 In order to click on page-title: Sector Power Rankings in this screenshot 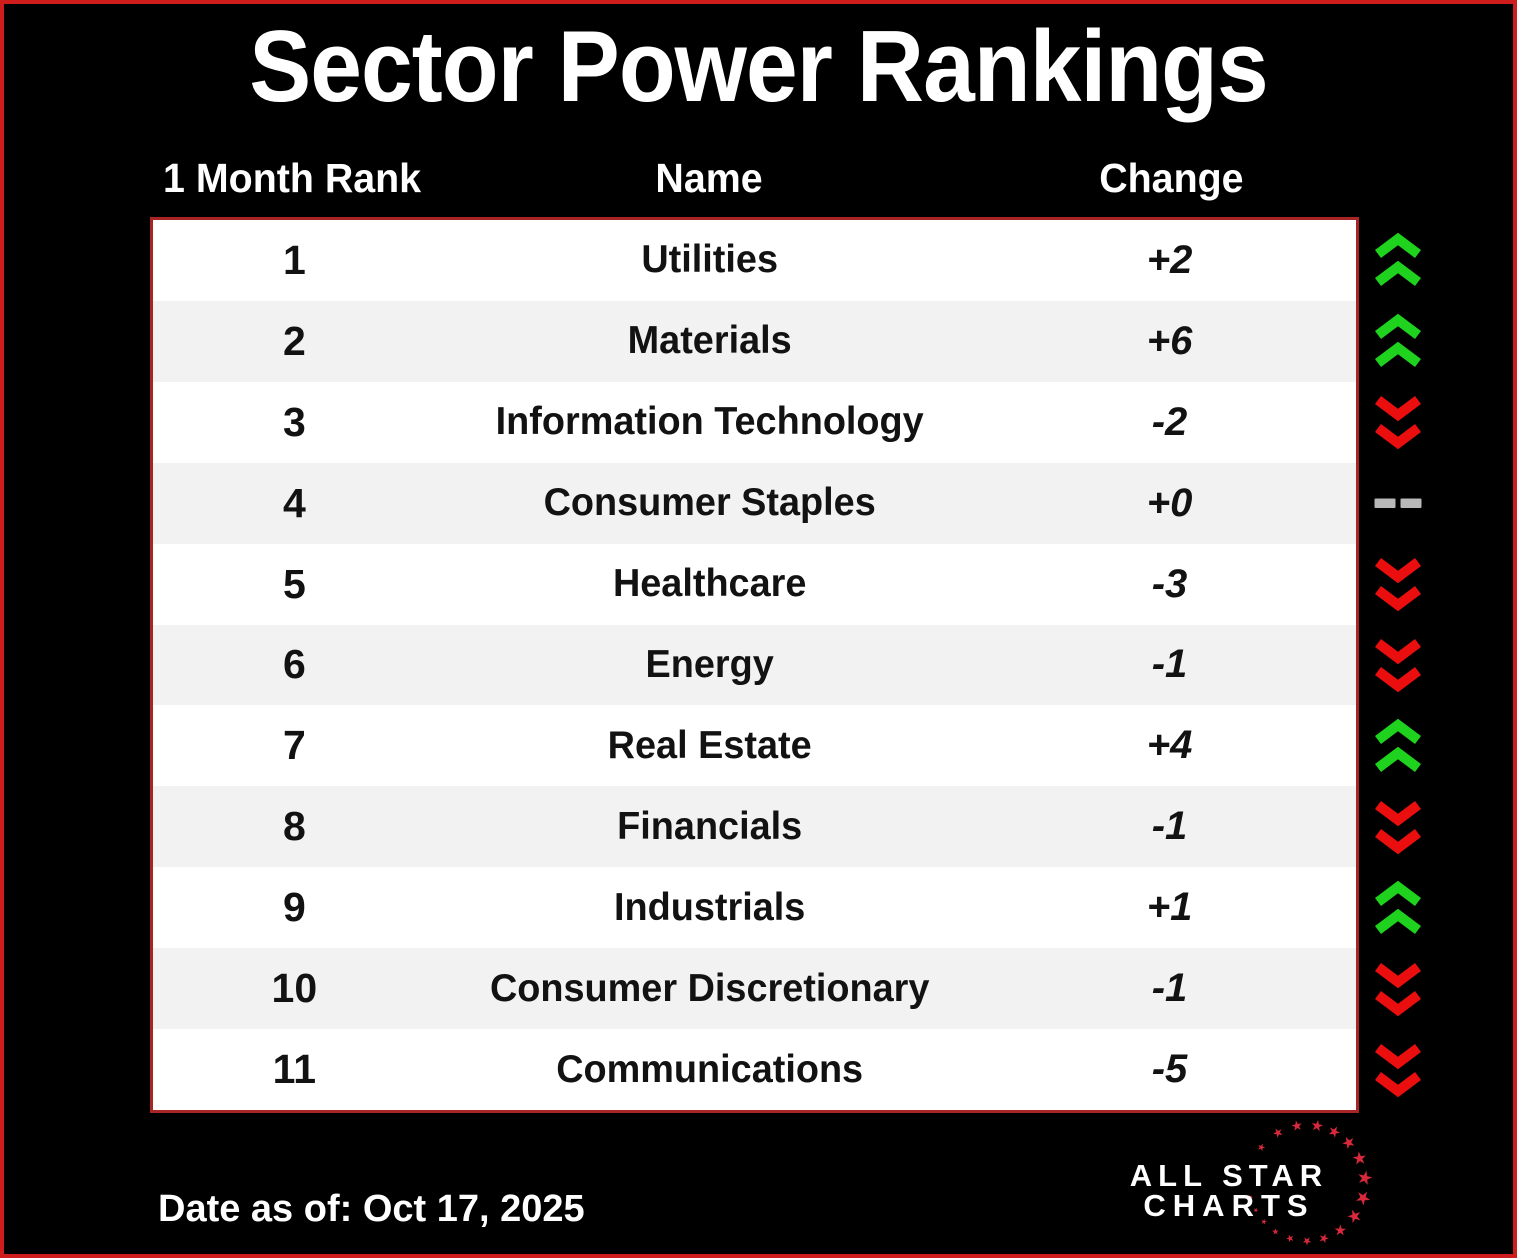, I will do `click(759, 67)`.